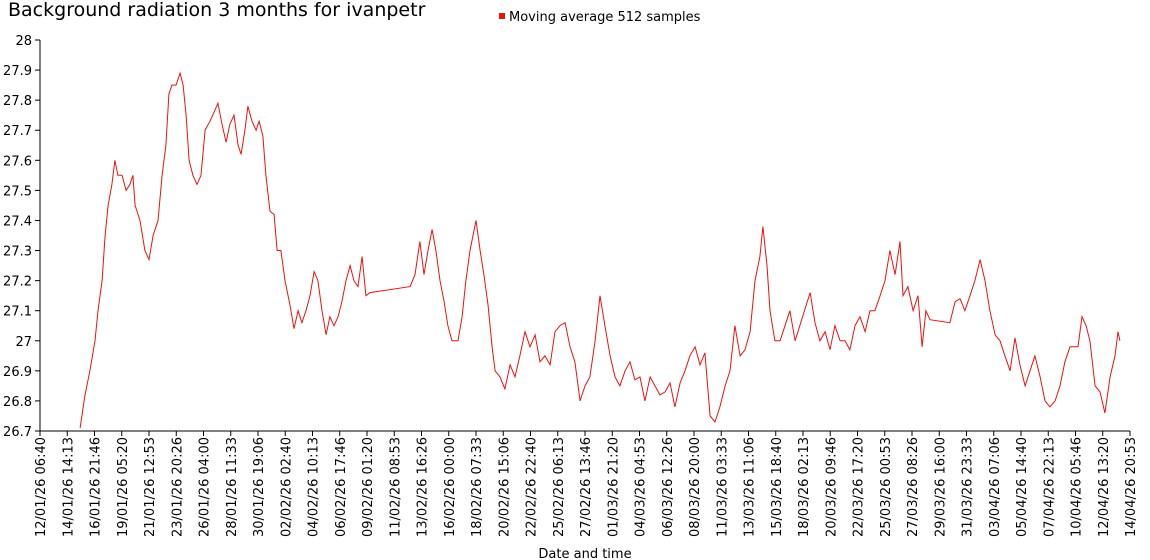  Describe the element at coordinates (23, 342) in the screenshot. I see `y-tick-label: 27` at that location.